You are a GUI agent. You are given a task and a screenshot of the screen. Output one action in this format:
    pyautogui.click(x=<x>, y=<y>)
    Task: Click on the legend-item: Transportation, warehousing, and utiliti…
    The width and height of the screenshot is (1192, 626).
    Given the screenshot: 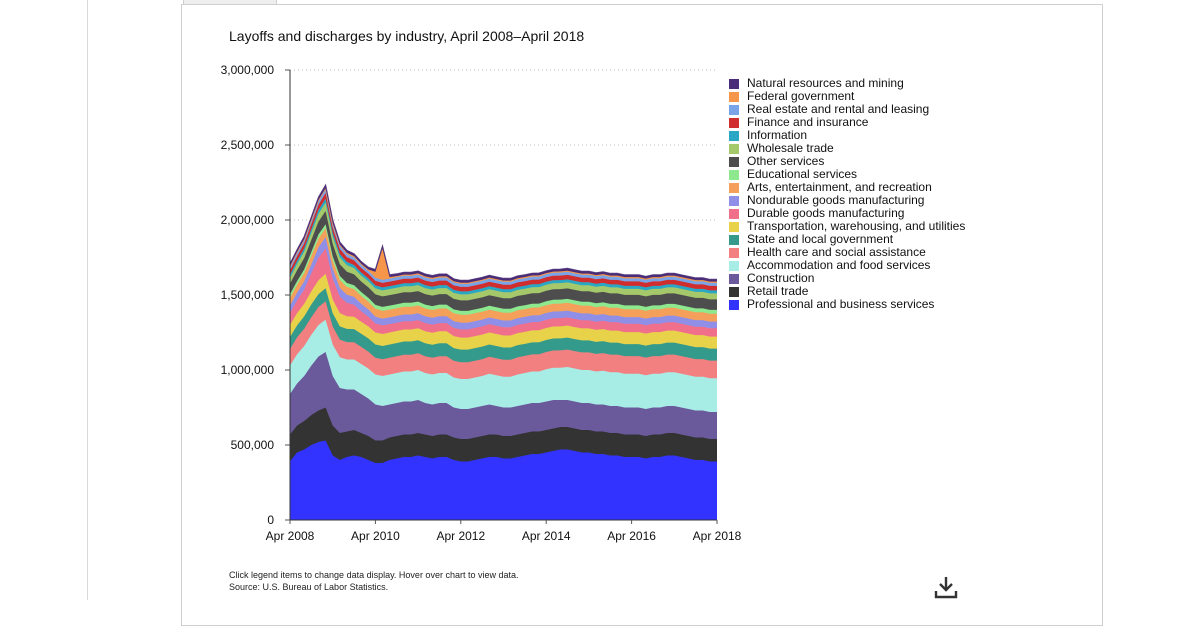 What is the action you would take?
    pyautogui.click(x=847, y=226)
    